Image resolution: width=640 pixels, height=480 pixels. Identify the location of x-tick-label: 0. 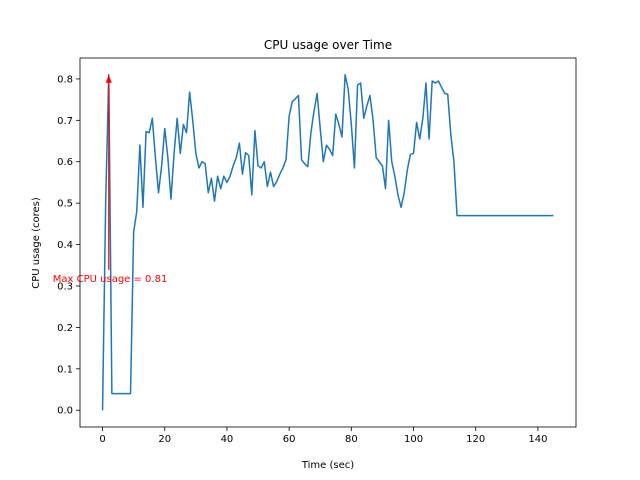
(102, 439).